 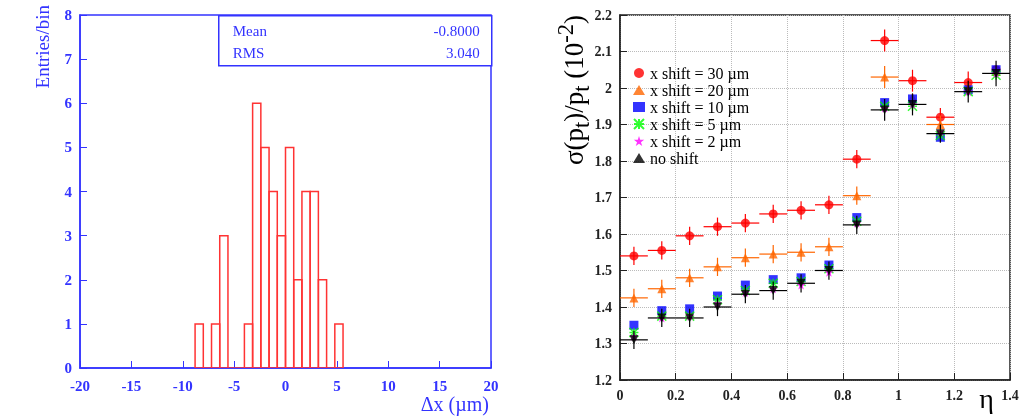 I want to click on x-tick-label: -20, so click(x=80, y=385).